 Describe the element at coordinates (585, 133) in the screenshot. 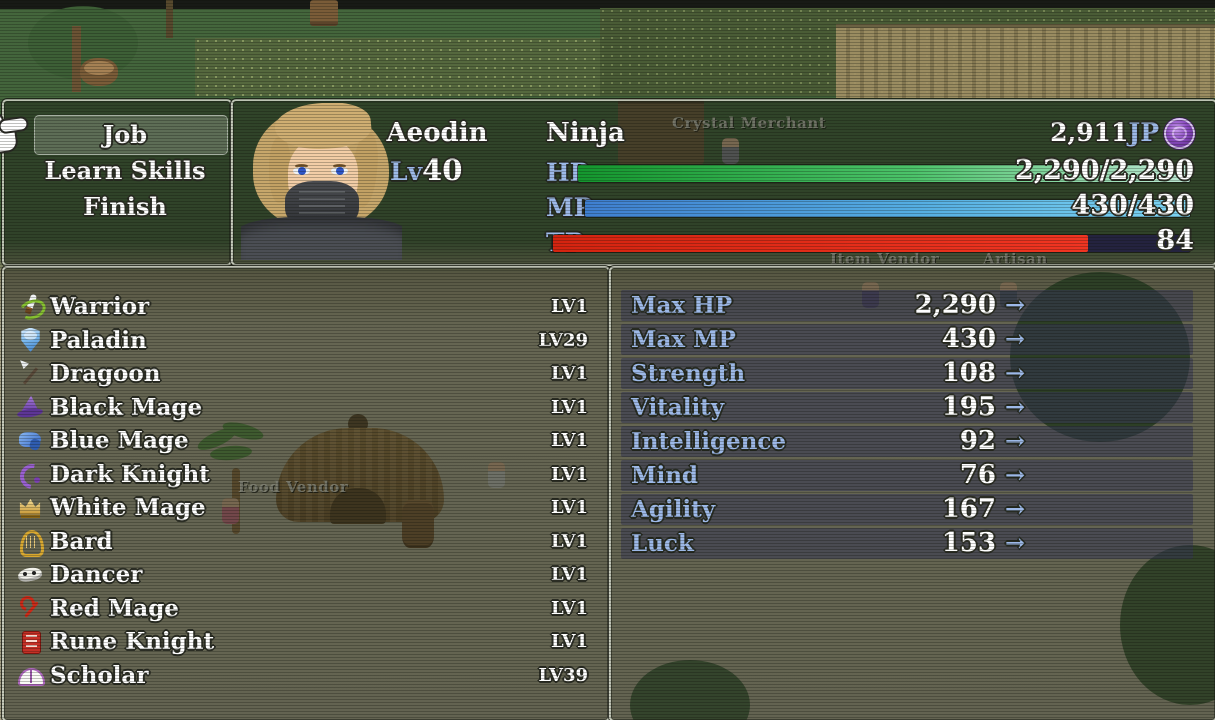

I see `actor-class: Ninja` at that location.